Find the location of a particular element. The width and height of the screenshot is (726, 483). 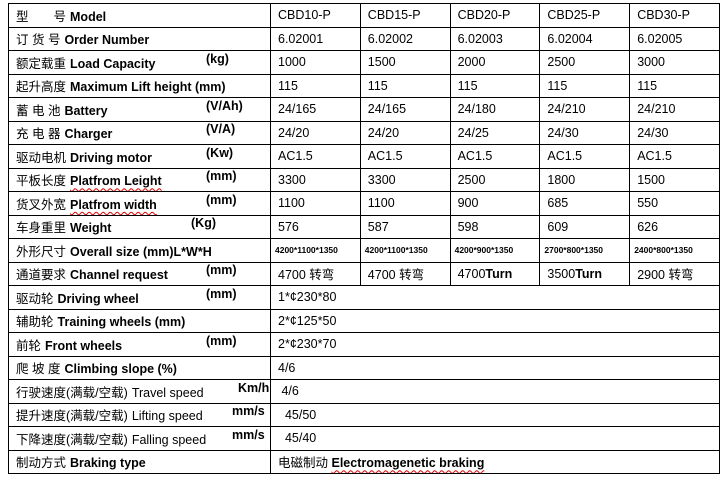

label-cn: 通道要求 is located at coordinates (41, 275).